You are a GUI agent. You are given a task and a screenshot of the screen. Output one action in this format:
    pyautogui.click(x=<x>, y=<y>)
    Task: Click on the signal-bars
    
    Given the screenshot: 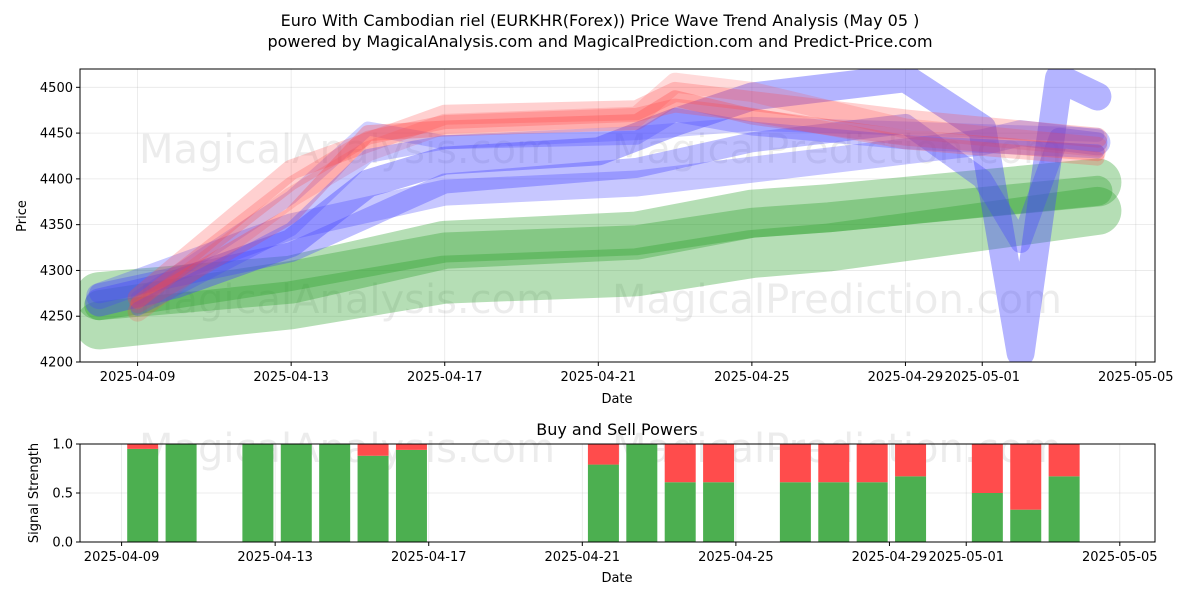 What is the action you would take?
    pyautogui.click(x=603, y=493)
    